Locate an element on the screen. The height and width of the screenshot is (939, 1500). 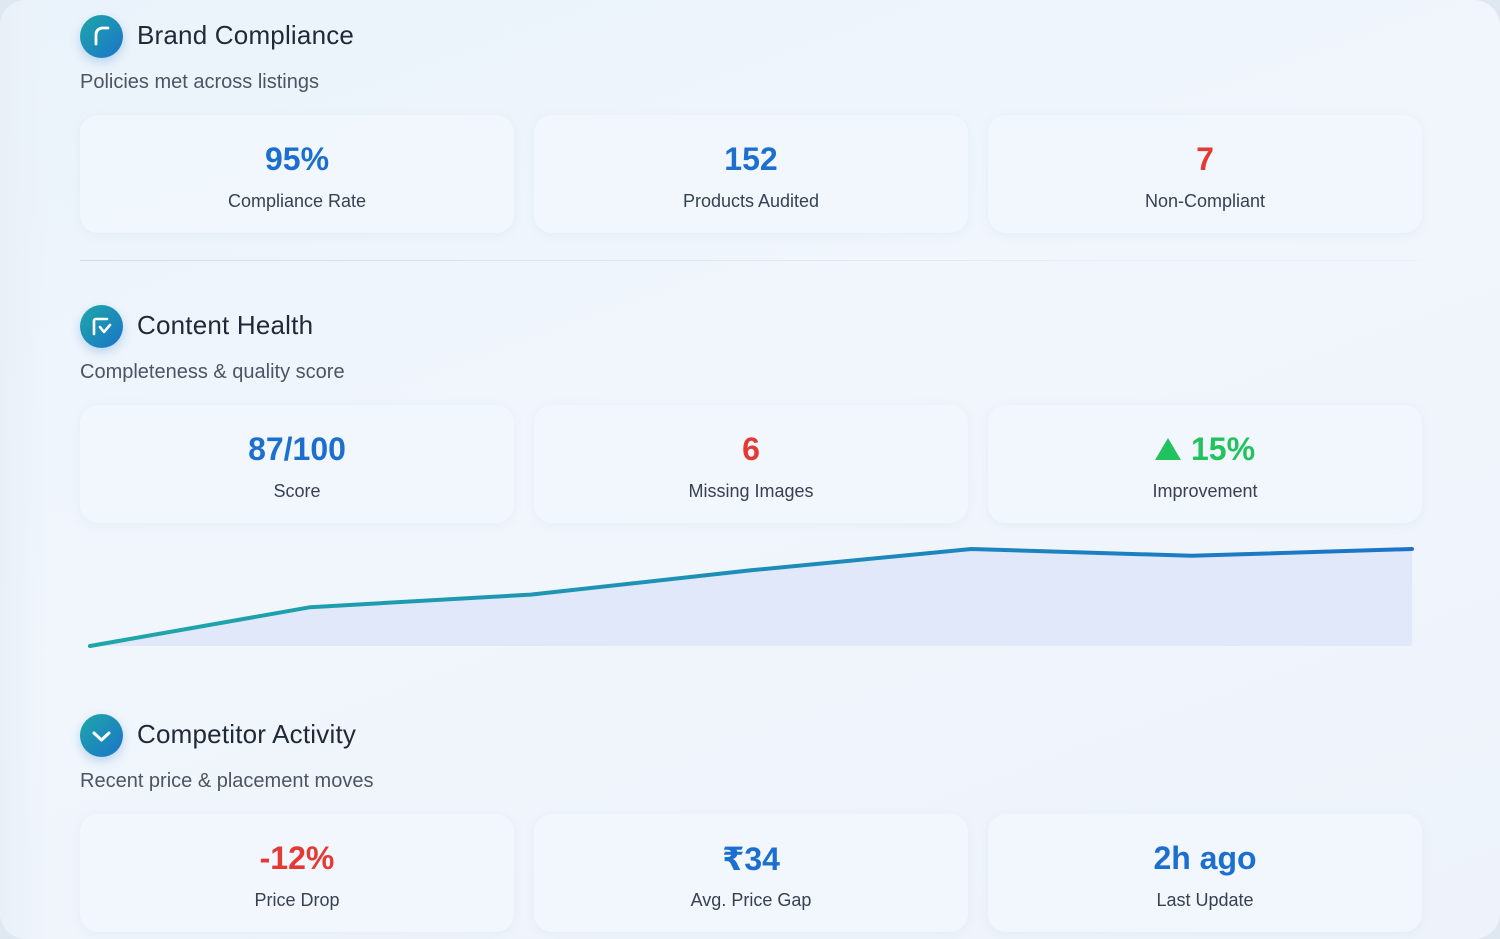
section-divider is located at coordinates (751, 260).